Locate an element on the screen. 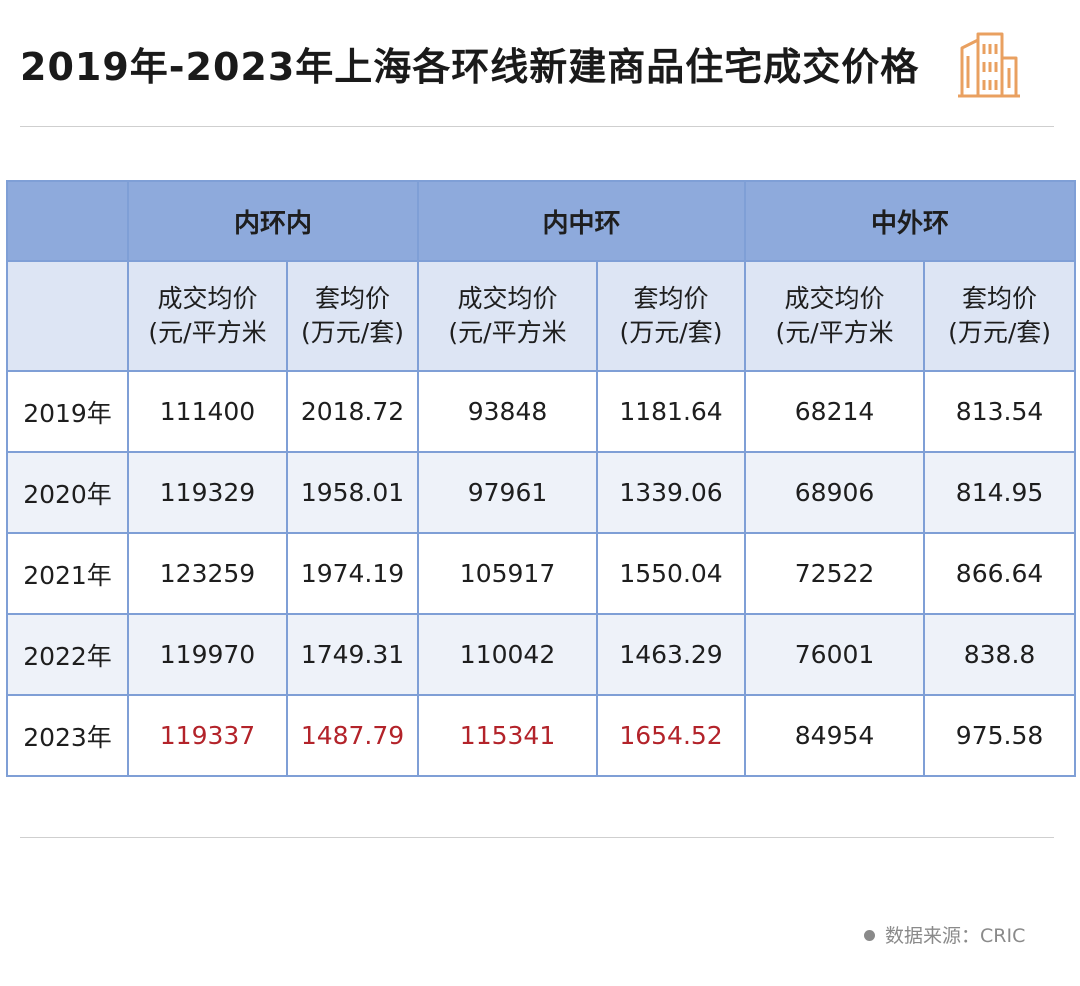 This screenshot has height=986, width=1080. year-cell: 2021年 is located at coordinates (67, 573).